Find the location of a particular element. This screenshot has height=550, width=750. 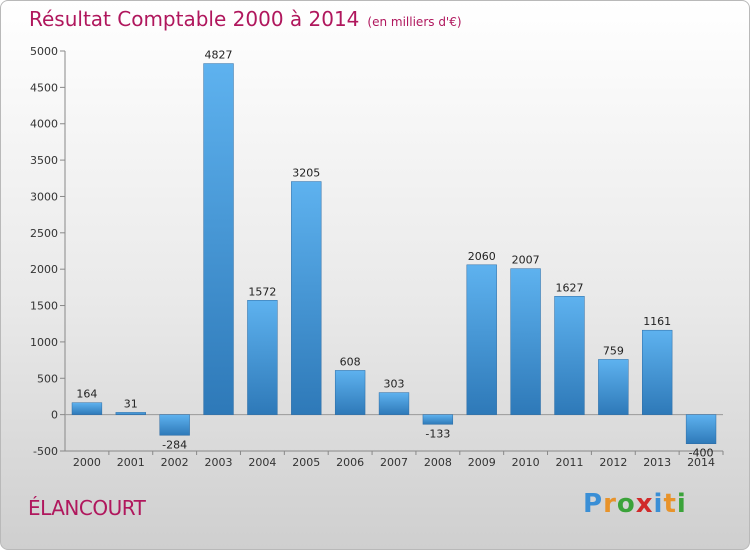

data-label: 3205 is located at coordinates (306, 173).